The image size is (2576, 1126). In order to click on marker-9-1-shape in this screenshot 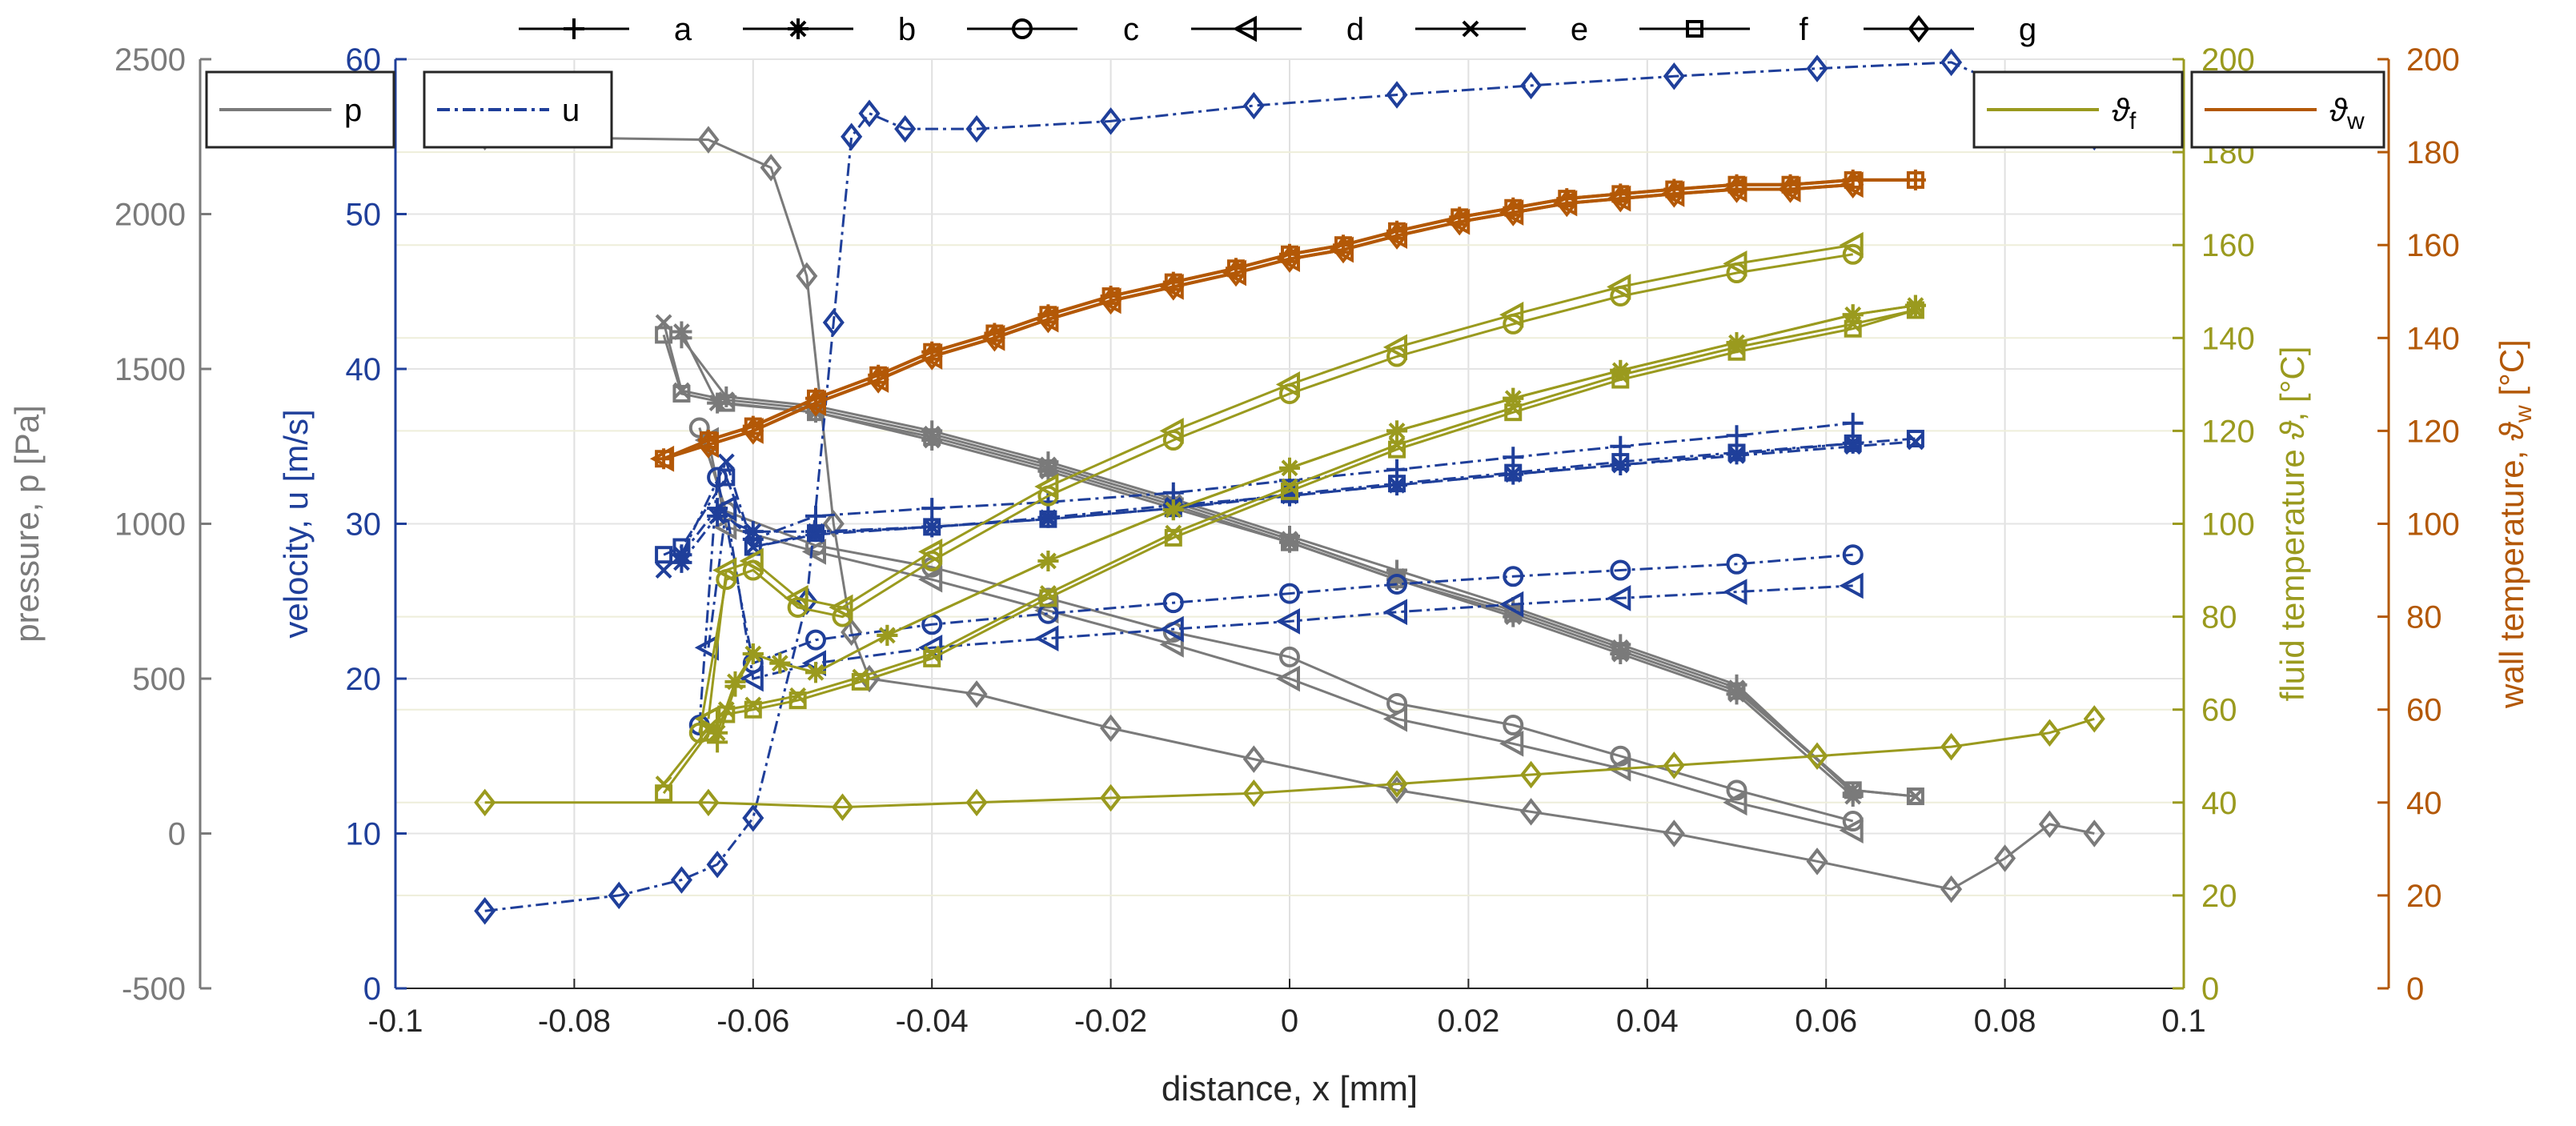, I will do `click(718, 477)`.